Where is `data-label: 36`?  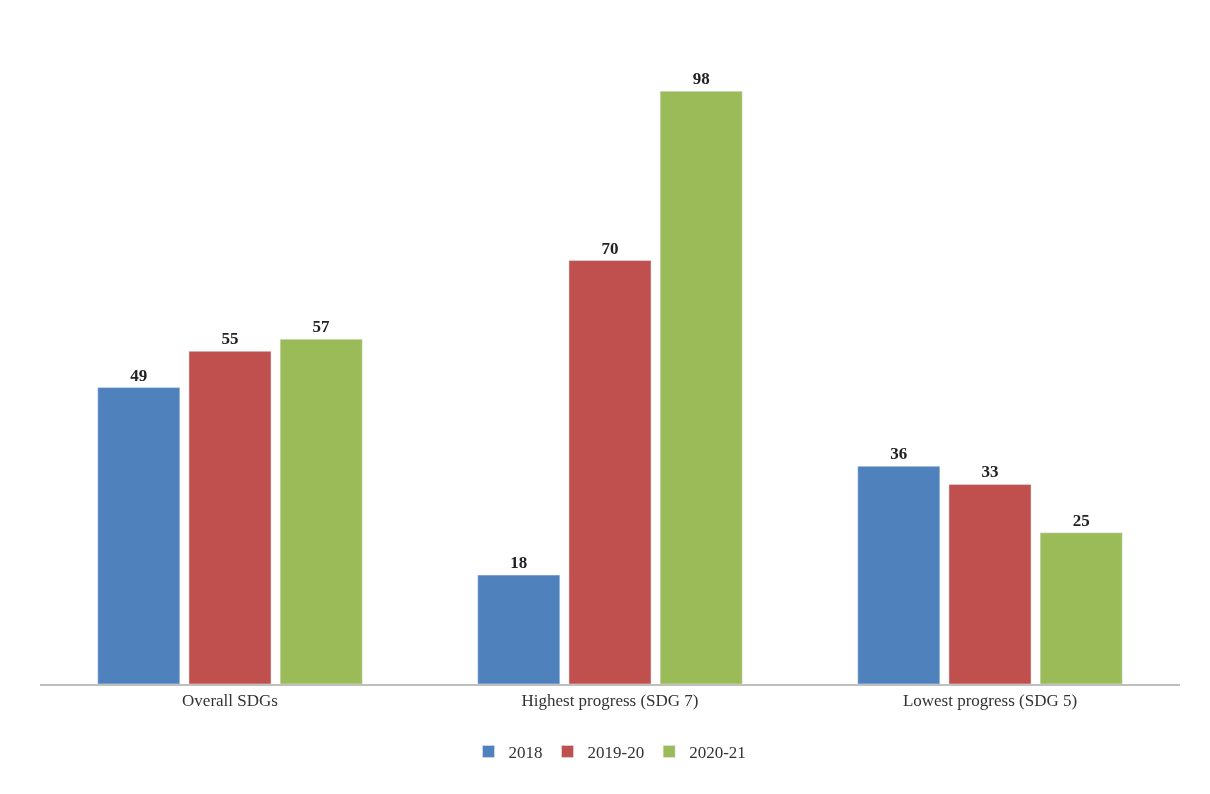 data-label: 36 is located at coordinates (899, 454).